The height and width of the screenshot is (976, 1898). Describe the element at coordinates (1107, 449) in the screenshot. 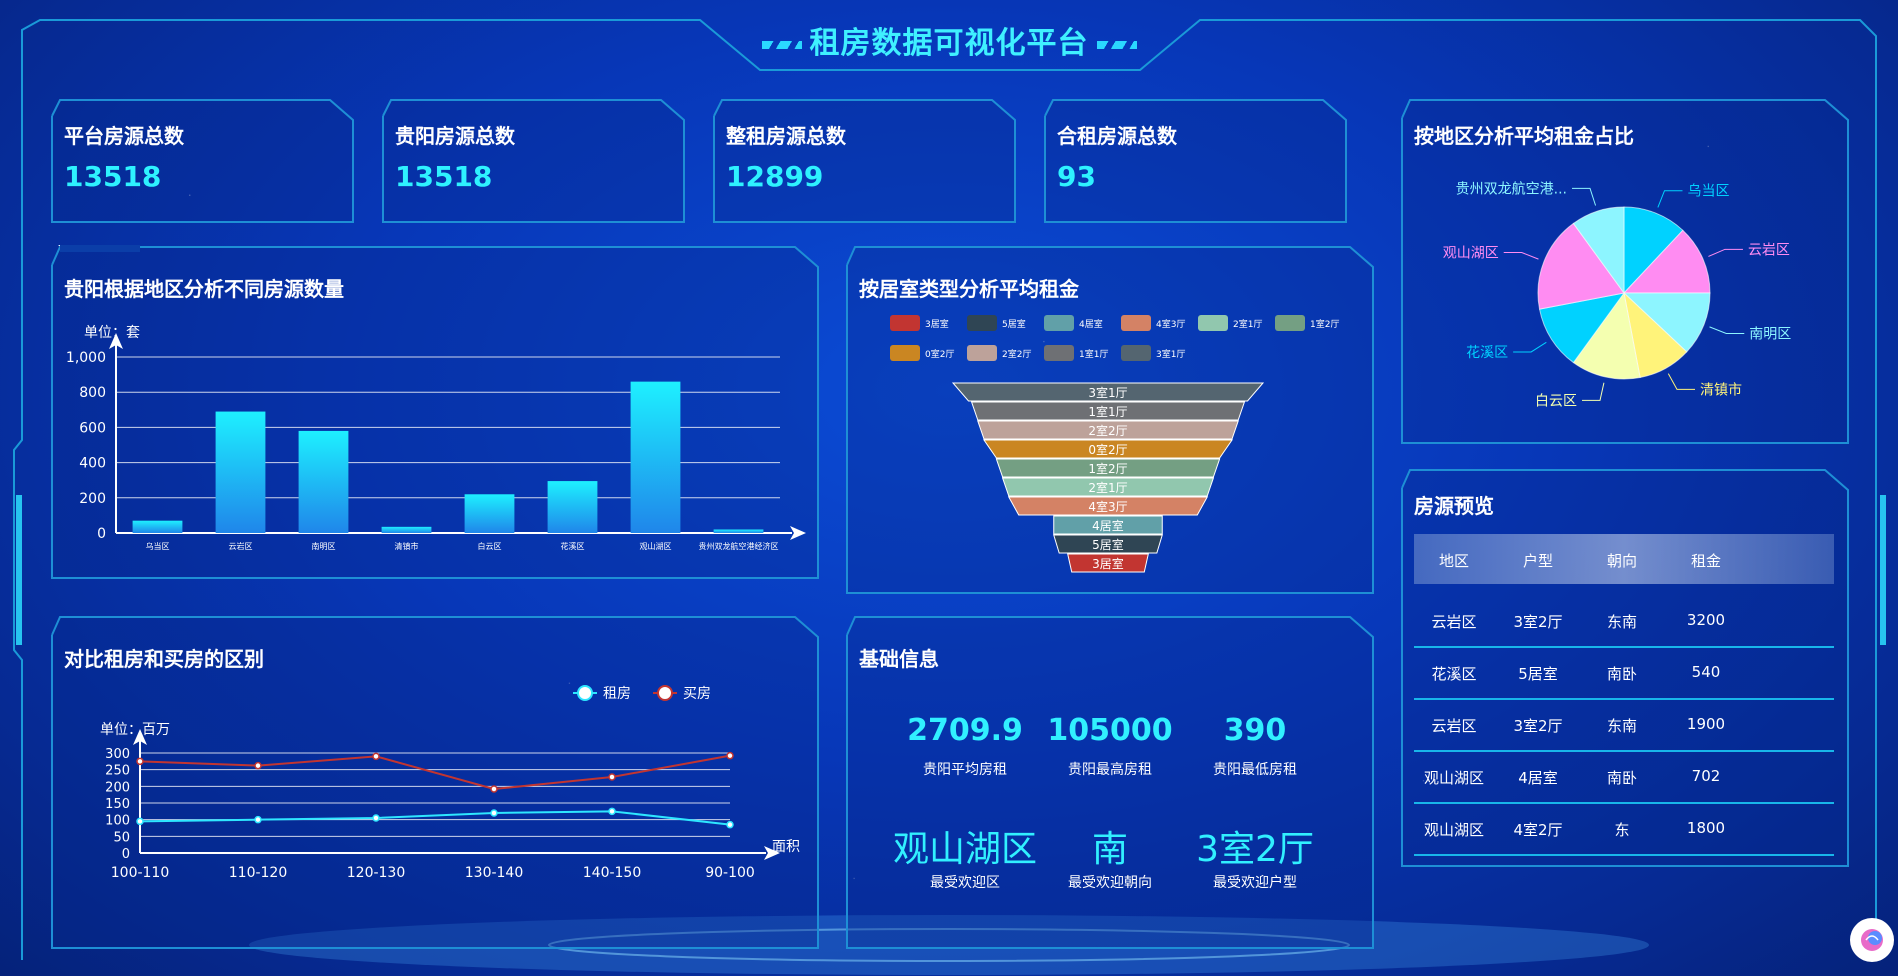

I see `funnel-stage-label: 0室2厅` at that location.